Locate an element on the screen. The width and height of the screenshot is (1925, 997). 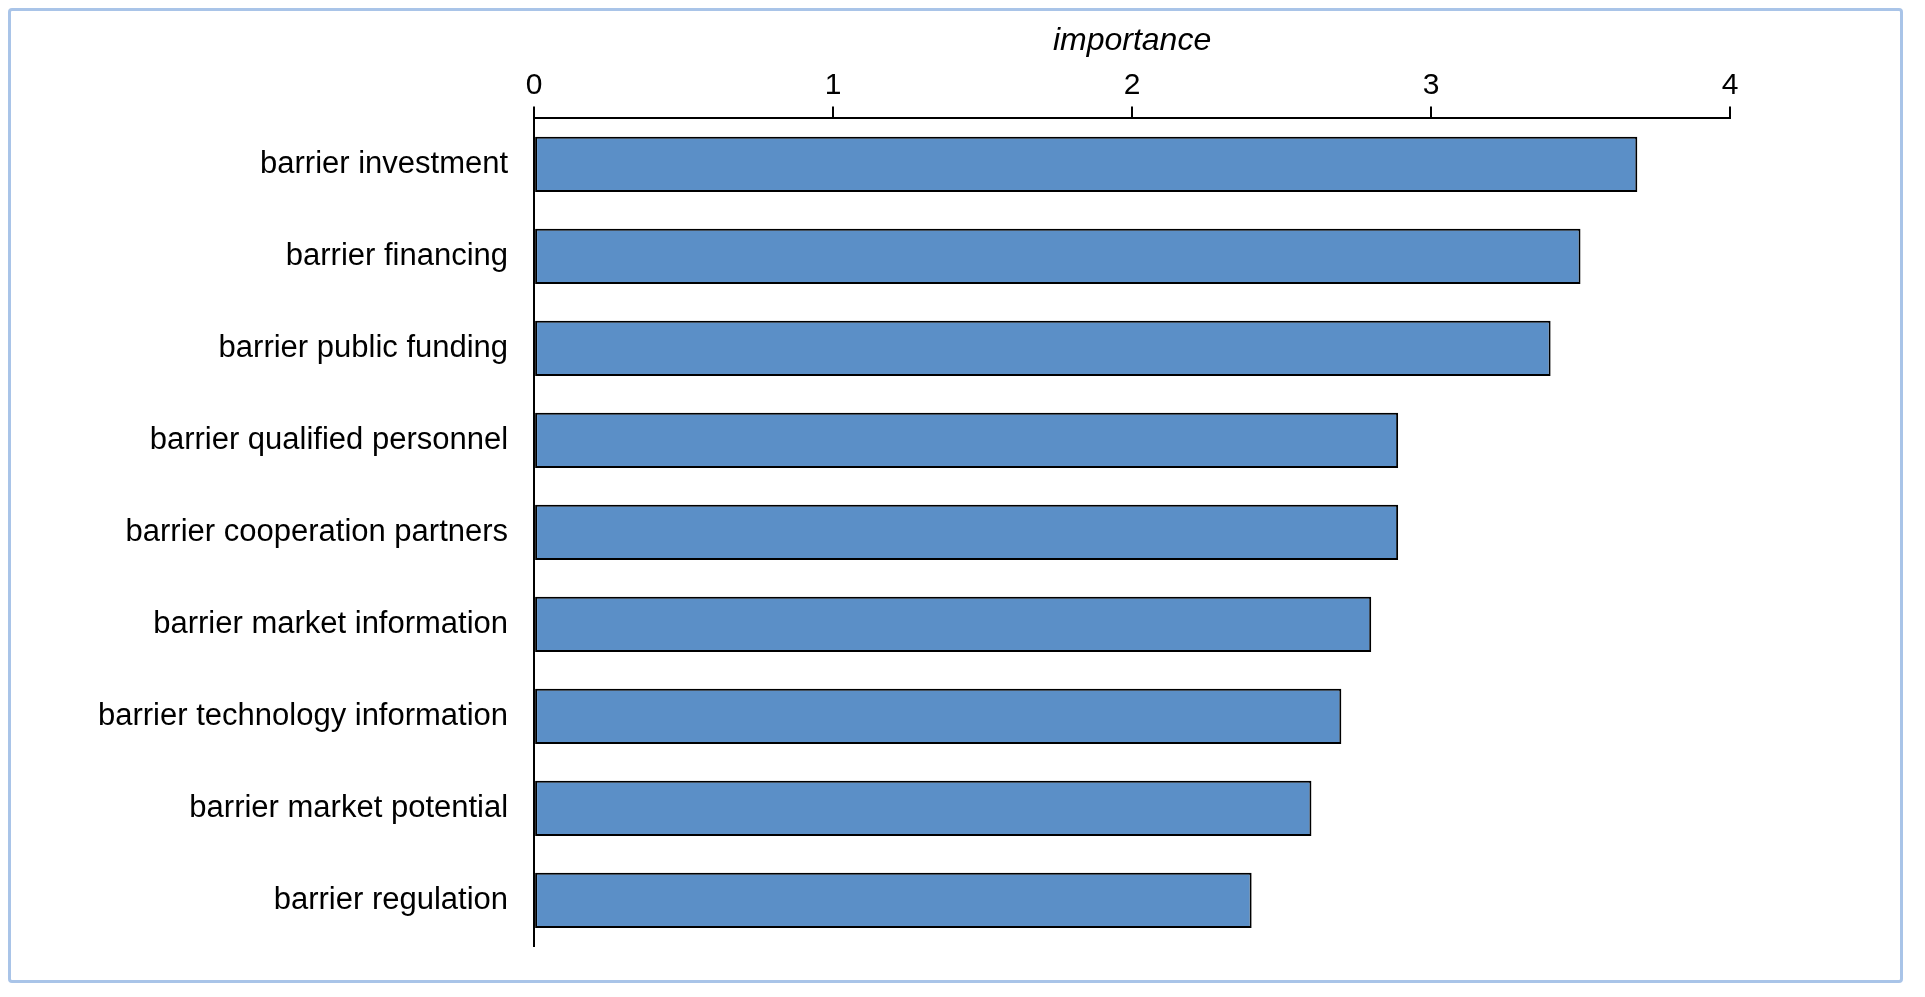
x-tick-label: 4 is located at coordinates (1730, 83).